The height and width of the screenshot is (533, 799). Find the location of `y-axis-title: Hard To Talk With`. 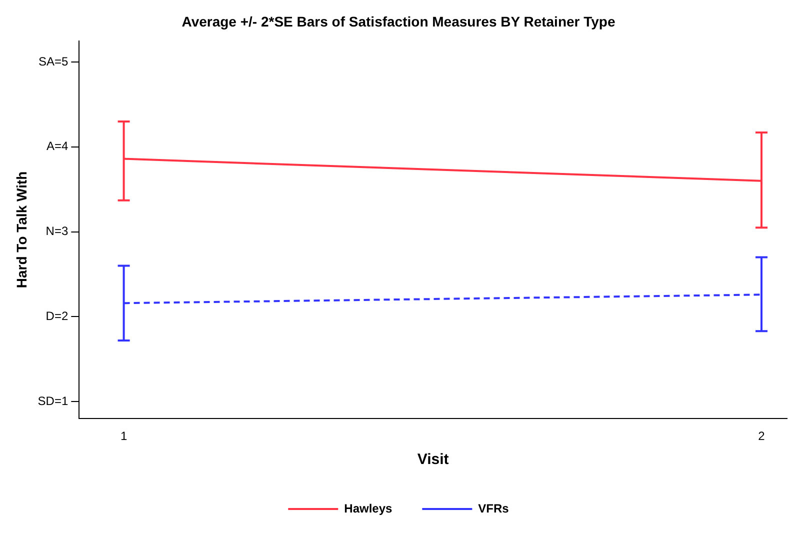

y-axis-title: Hard To Talk With is located at coordinates (21, 229).